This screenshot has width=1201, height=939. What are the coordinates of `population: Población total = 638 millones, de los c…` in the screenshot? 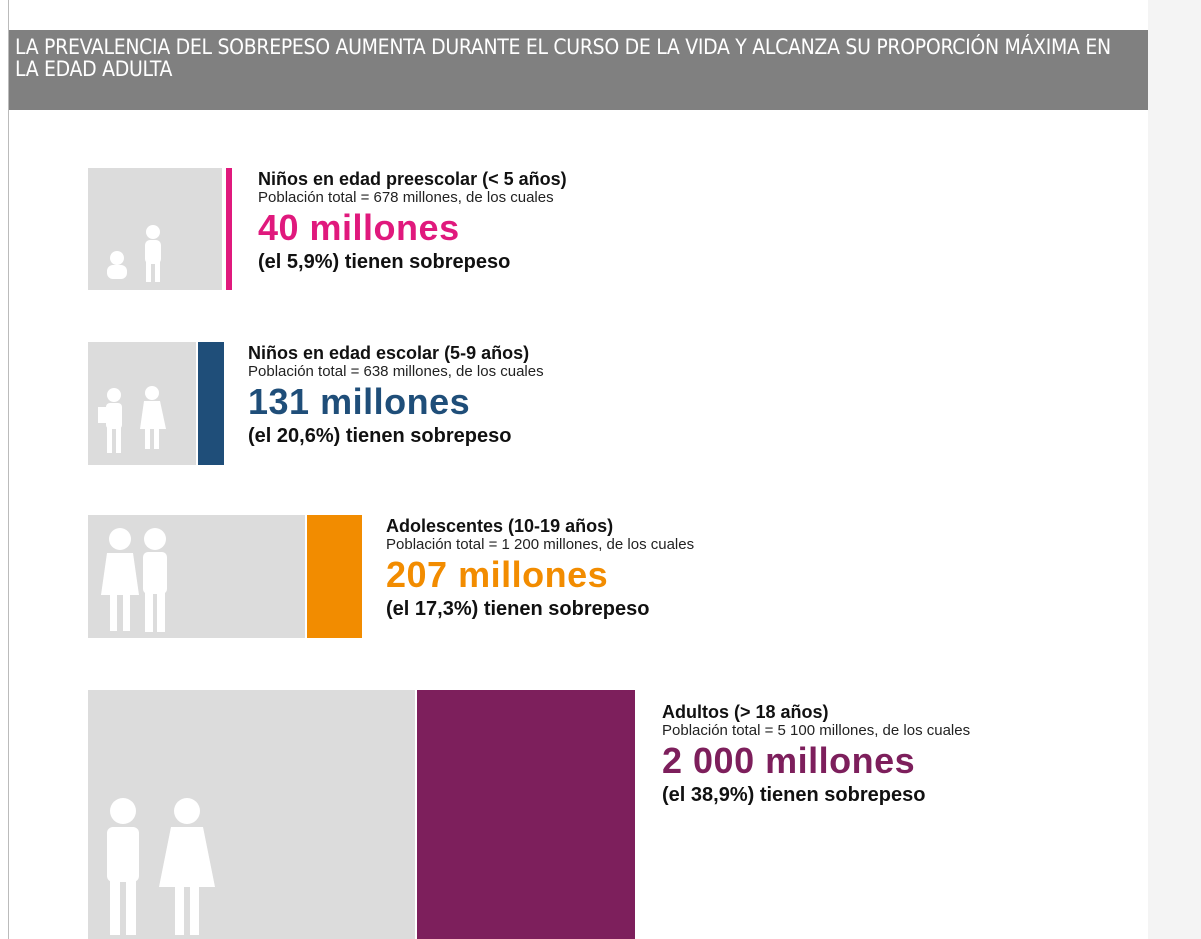 It's located at (396, 371).